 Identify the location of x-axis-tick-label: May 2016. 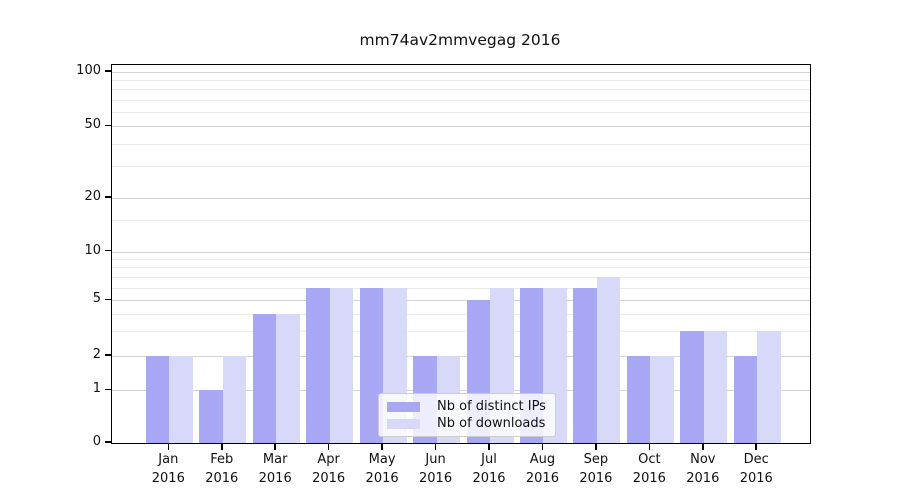
(382, 469).